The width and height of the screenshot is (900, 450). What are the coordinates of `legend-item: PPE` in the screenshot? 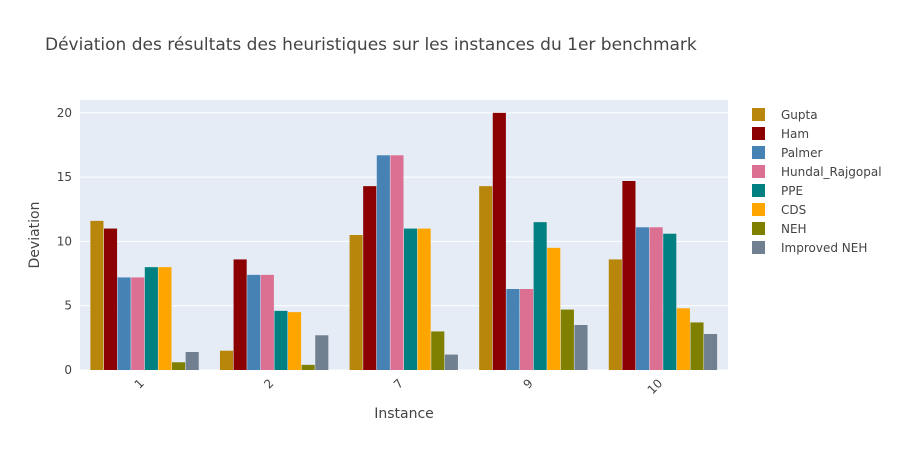 It's located at (777, 191).